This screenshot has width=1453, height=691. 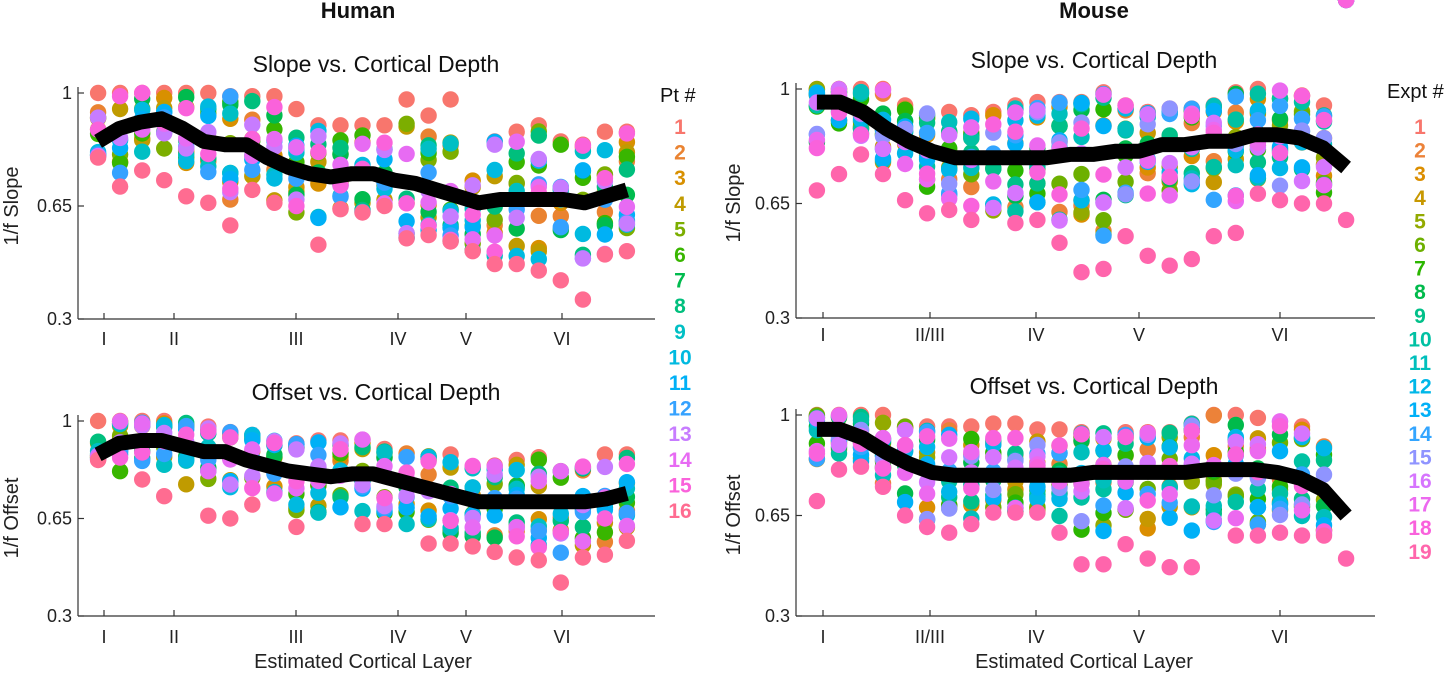 What do you see at coordinates (295, 637) in the screenshot?
I see `x-tick-label: III` at bounding box center [295, 637].